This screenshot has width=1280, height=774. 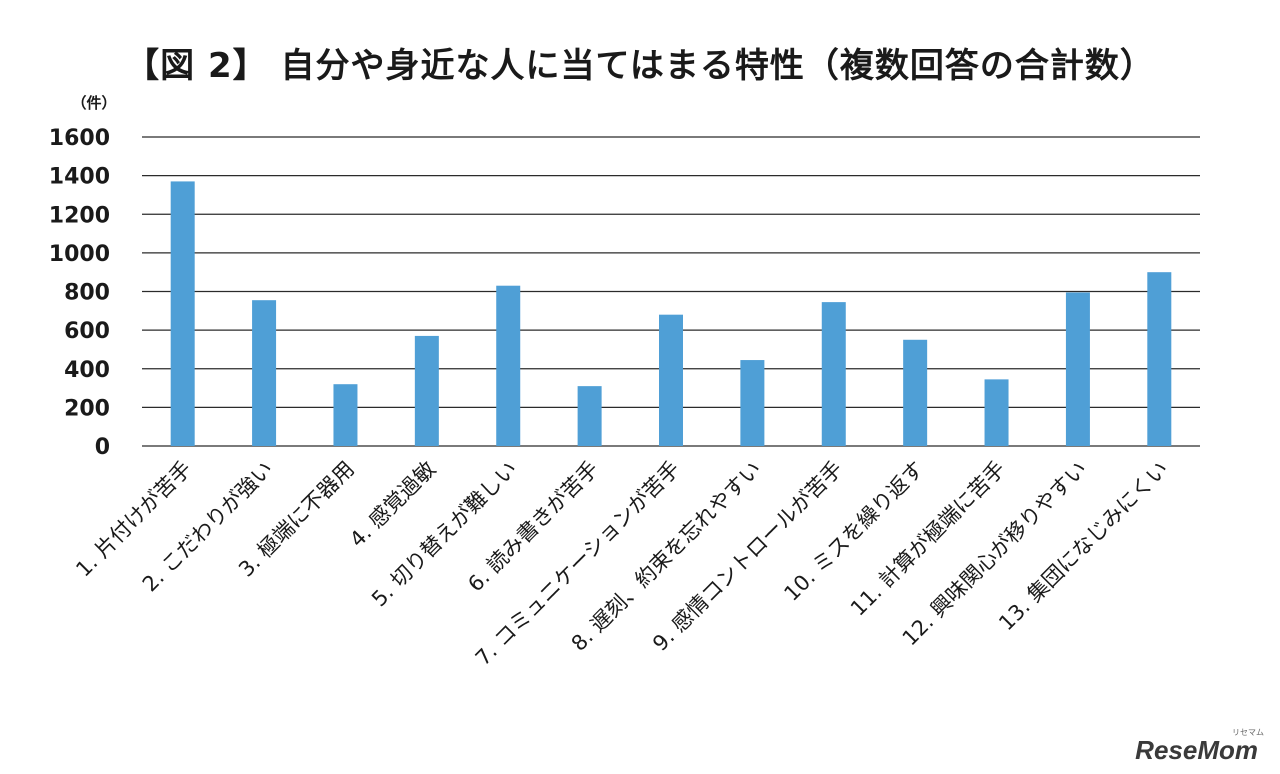 What do you see at coordinates (640, 66) in the screenshot?
I see `chart-title: 【図 2】 自分や身近な人に当てはまる特性（複数回答の合計数）` at bounding box center [640, 66].